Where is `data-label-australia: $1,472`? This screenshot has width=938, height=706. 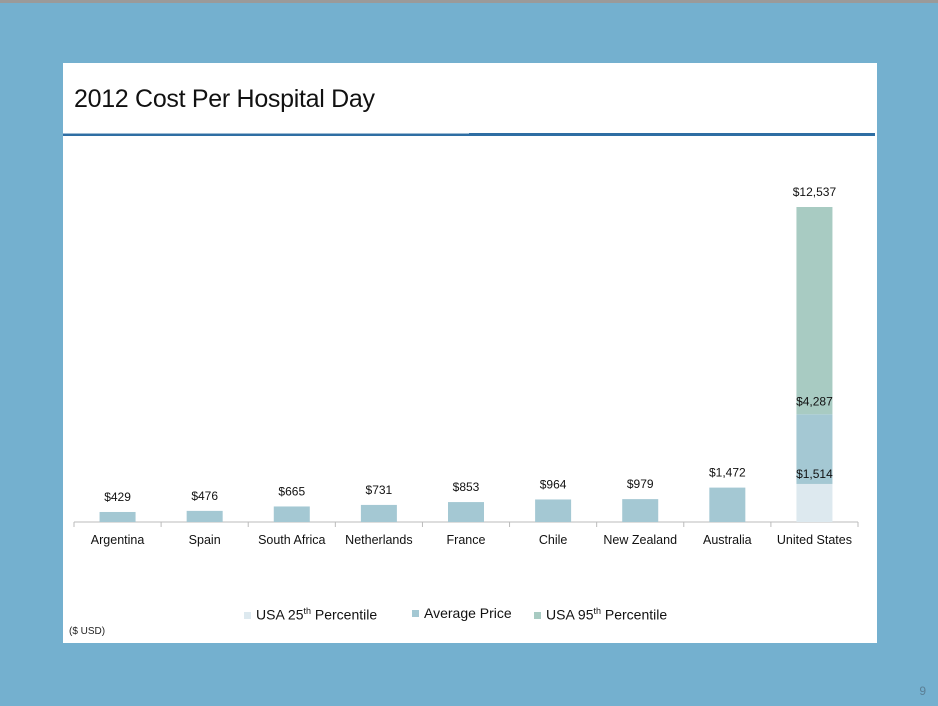 data-label-australia: $1,472 is located at coordinates (727, 473).